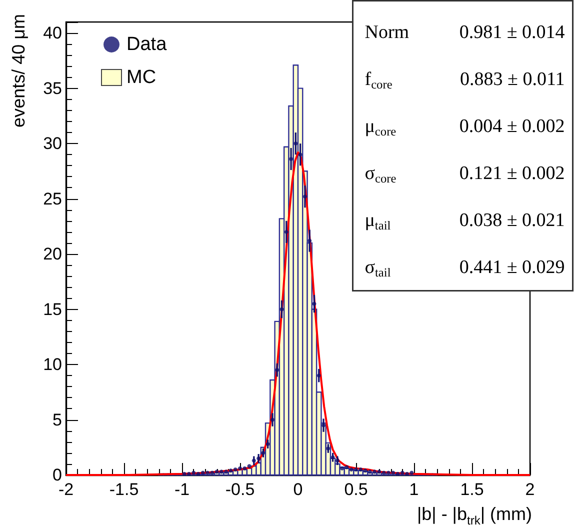 The height and width of the screenshot is (529, 574). What do you see at coordinates (182, 489) in the screenshot?
I see `x-tick-label: -1` at bounding box center [182, 489].